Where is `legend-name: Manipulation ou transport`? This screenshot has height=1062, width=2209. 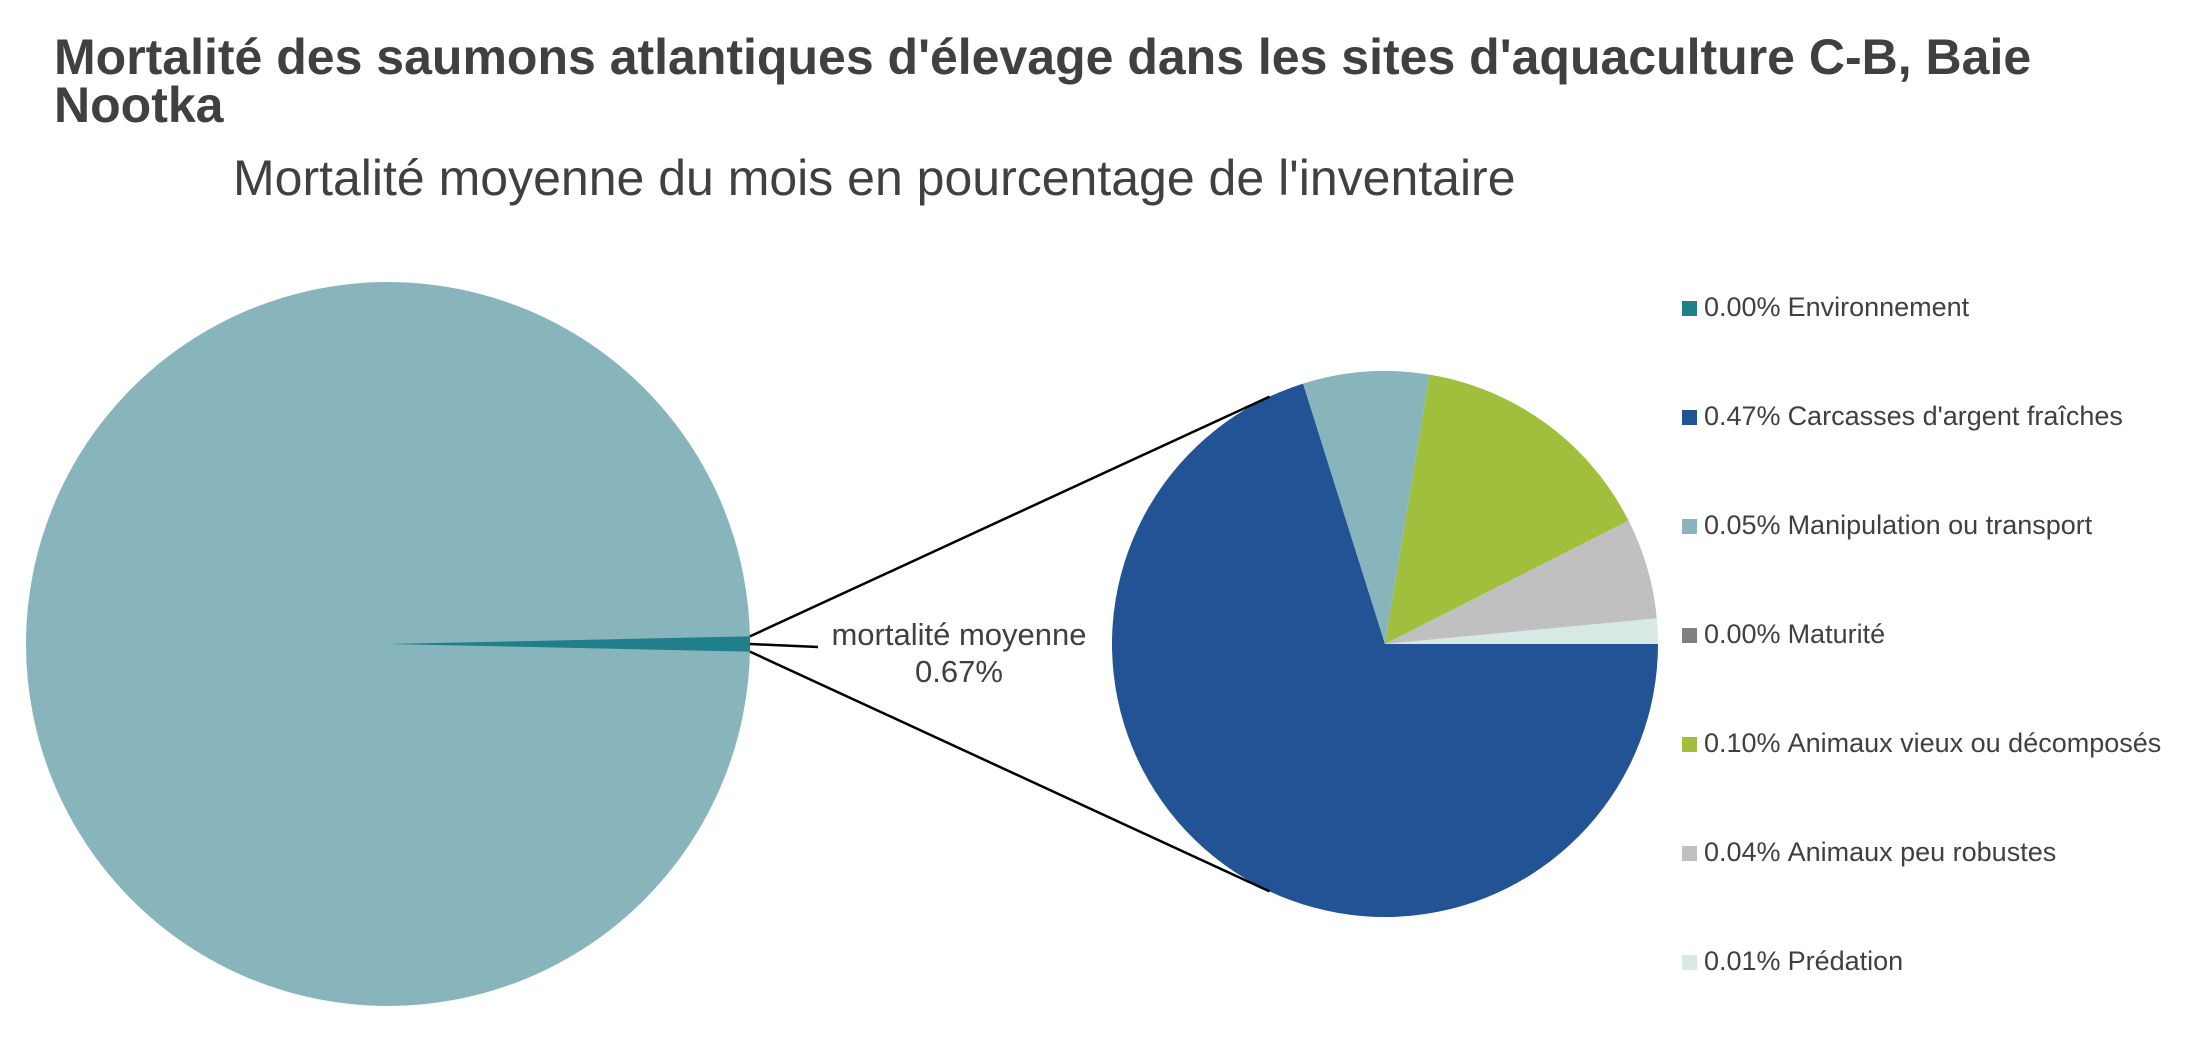 legend-name: Manipulation ou transport is located at coordinates (1940, 525).